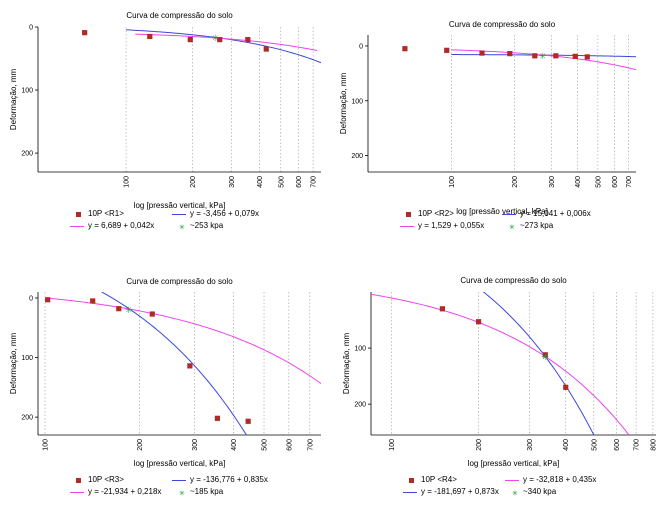  I want to click on legend-entry: ~253 kpa, so click(207, 225).